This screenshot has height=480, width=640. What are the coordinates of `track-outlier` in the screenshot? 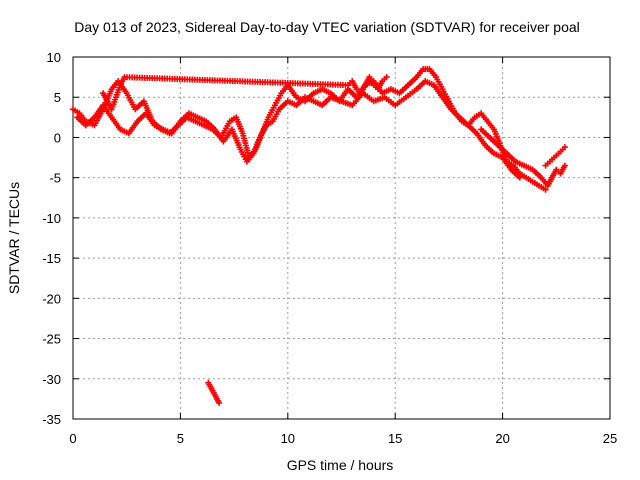 It's located at (214, 392).